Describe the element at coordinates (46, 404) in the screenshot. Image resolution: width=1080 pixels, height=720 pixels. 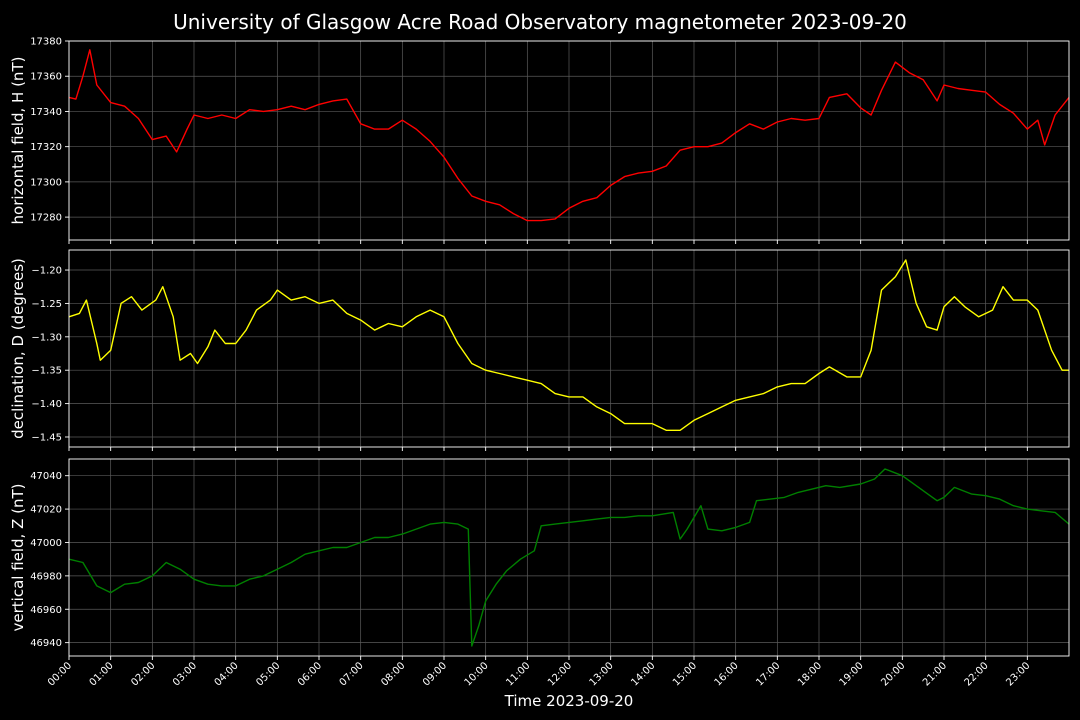
I see `y-tick-label: −1.40` at that location.